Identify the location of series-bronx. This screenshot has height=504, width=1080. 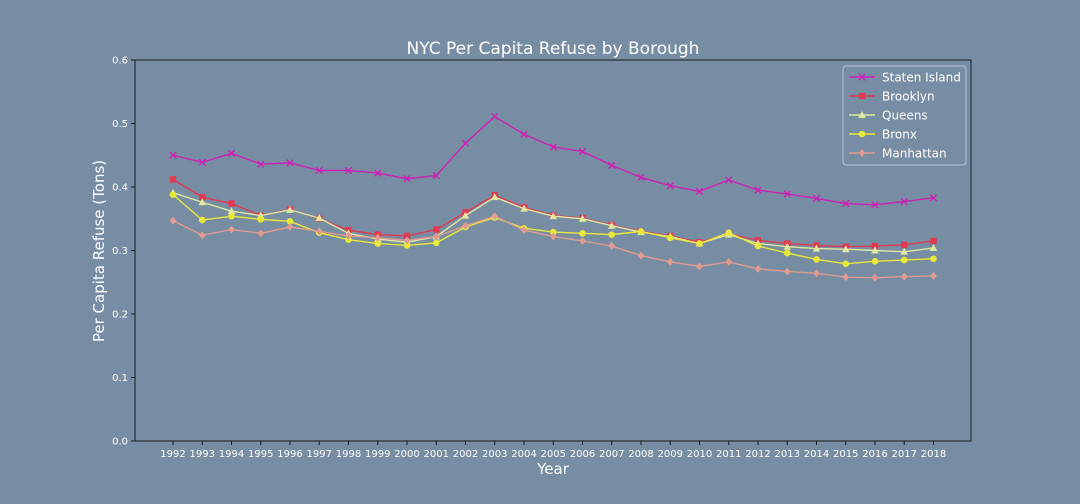
(553, 229).